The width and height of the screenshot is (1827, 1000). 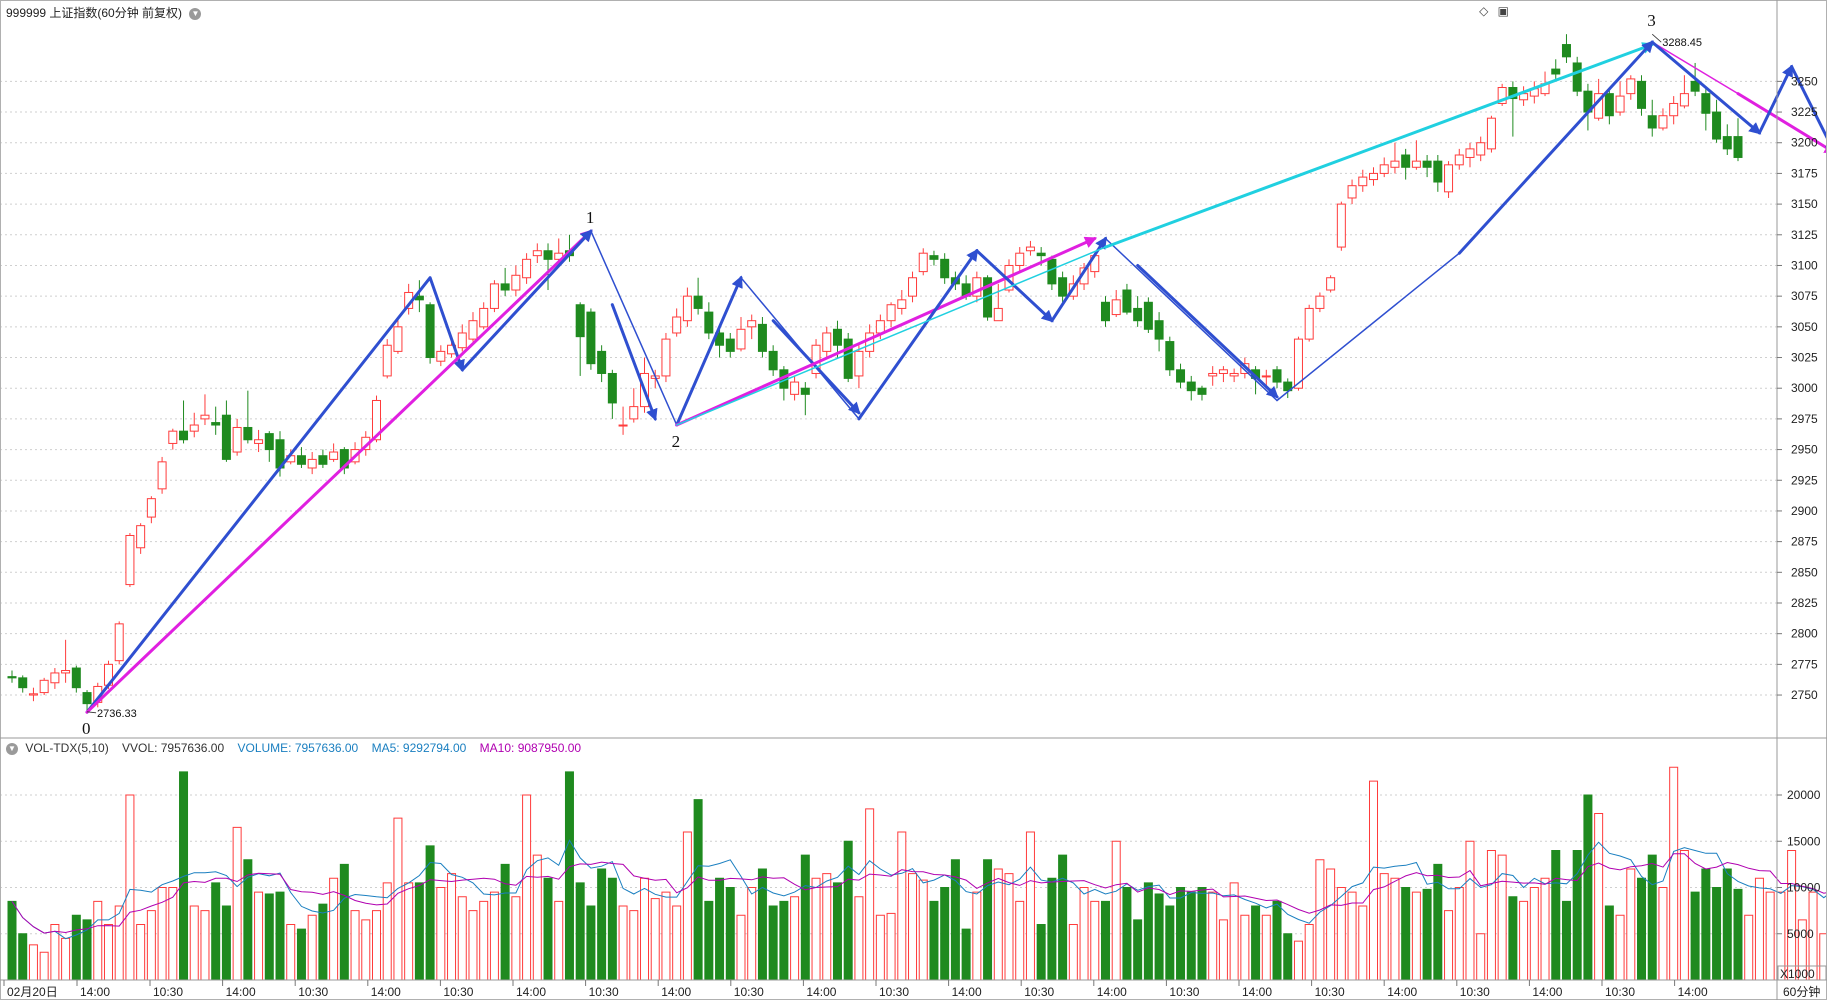 I want to click on price-tick-label: 2900, so click(x=1804, y=511).